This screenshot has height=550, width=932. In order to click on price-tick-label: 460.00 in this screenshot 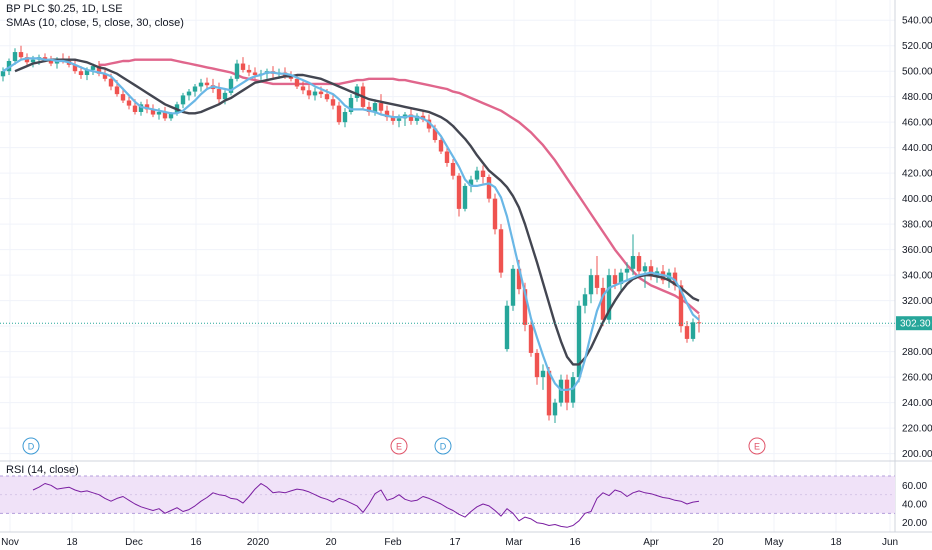, I will do `click(917, 123)`.